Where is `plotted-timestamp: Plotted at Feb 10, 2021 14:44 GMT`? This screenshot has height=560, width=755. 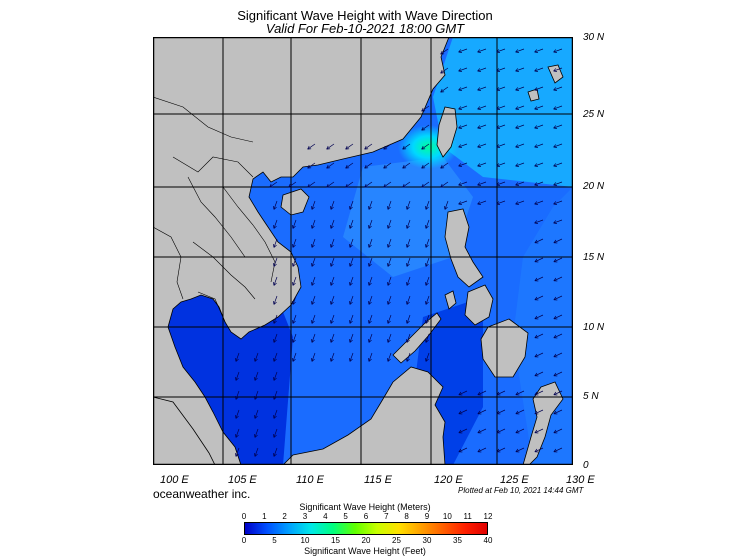
plotted-timestamp: Plotted at Feb 10, 2021 14:44 GMT is located at coordinates (521, 490).